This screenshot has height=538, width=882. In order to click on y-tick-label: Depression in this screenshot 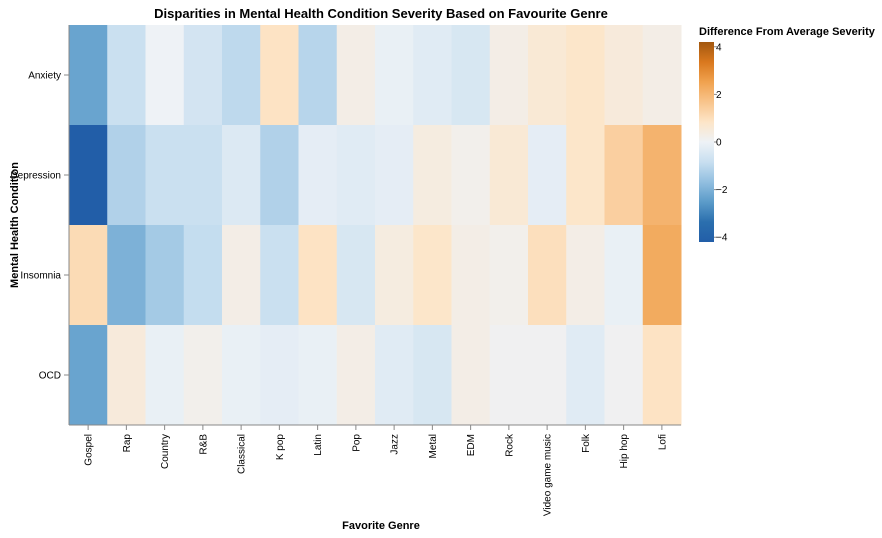, I will do `click(35, 176)`.